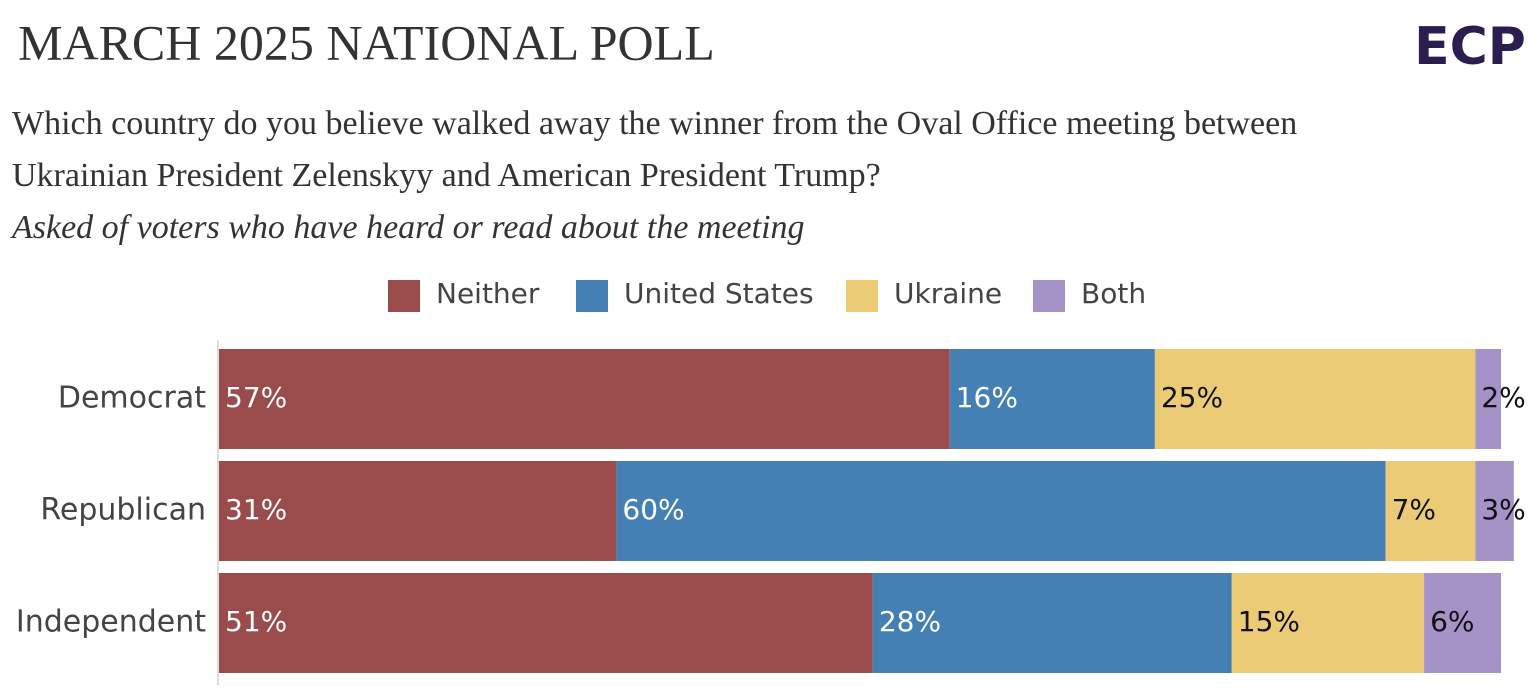 The image size is (1536, 691). I want to click on data-label: 57%, so click(256, 397).